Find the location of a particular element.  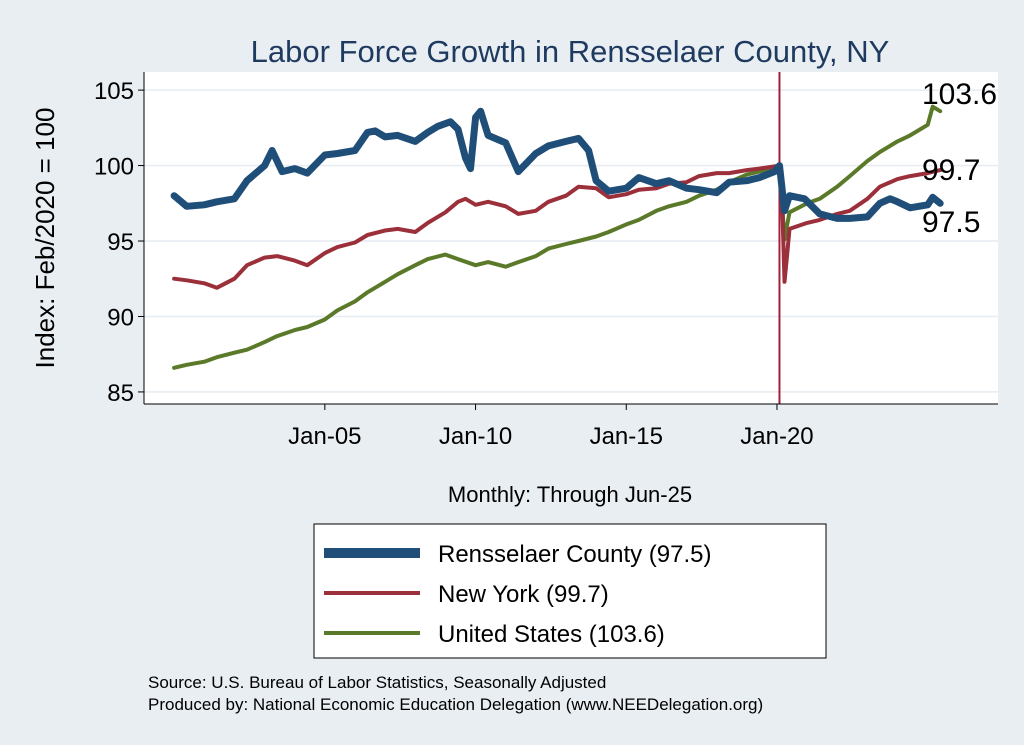

y-tick-label: 105 is located at coordinates (114, 91).